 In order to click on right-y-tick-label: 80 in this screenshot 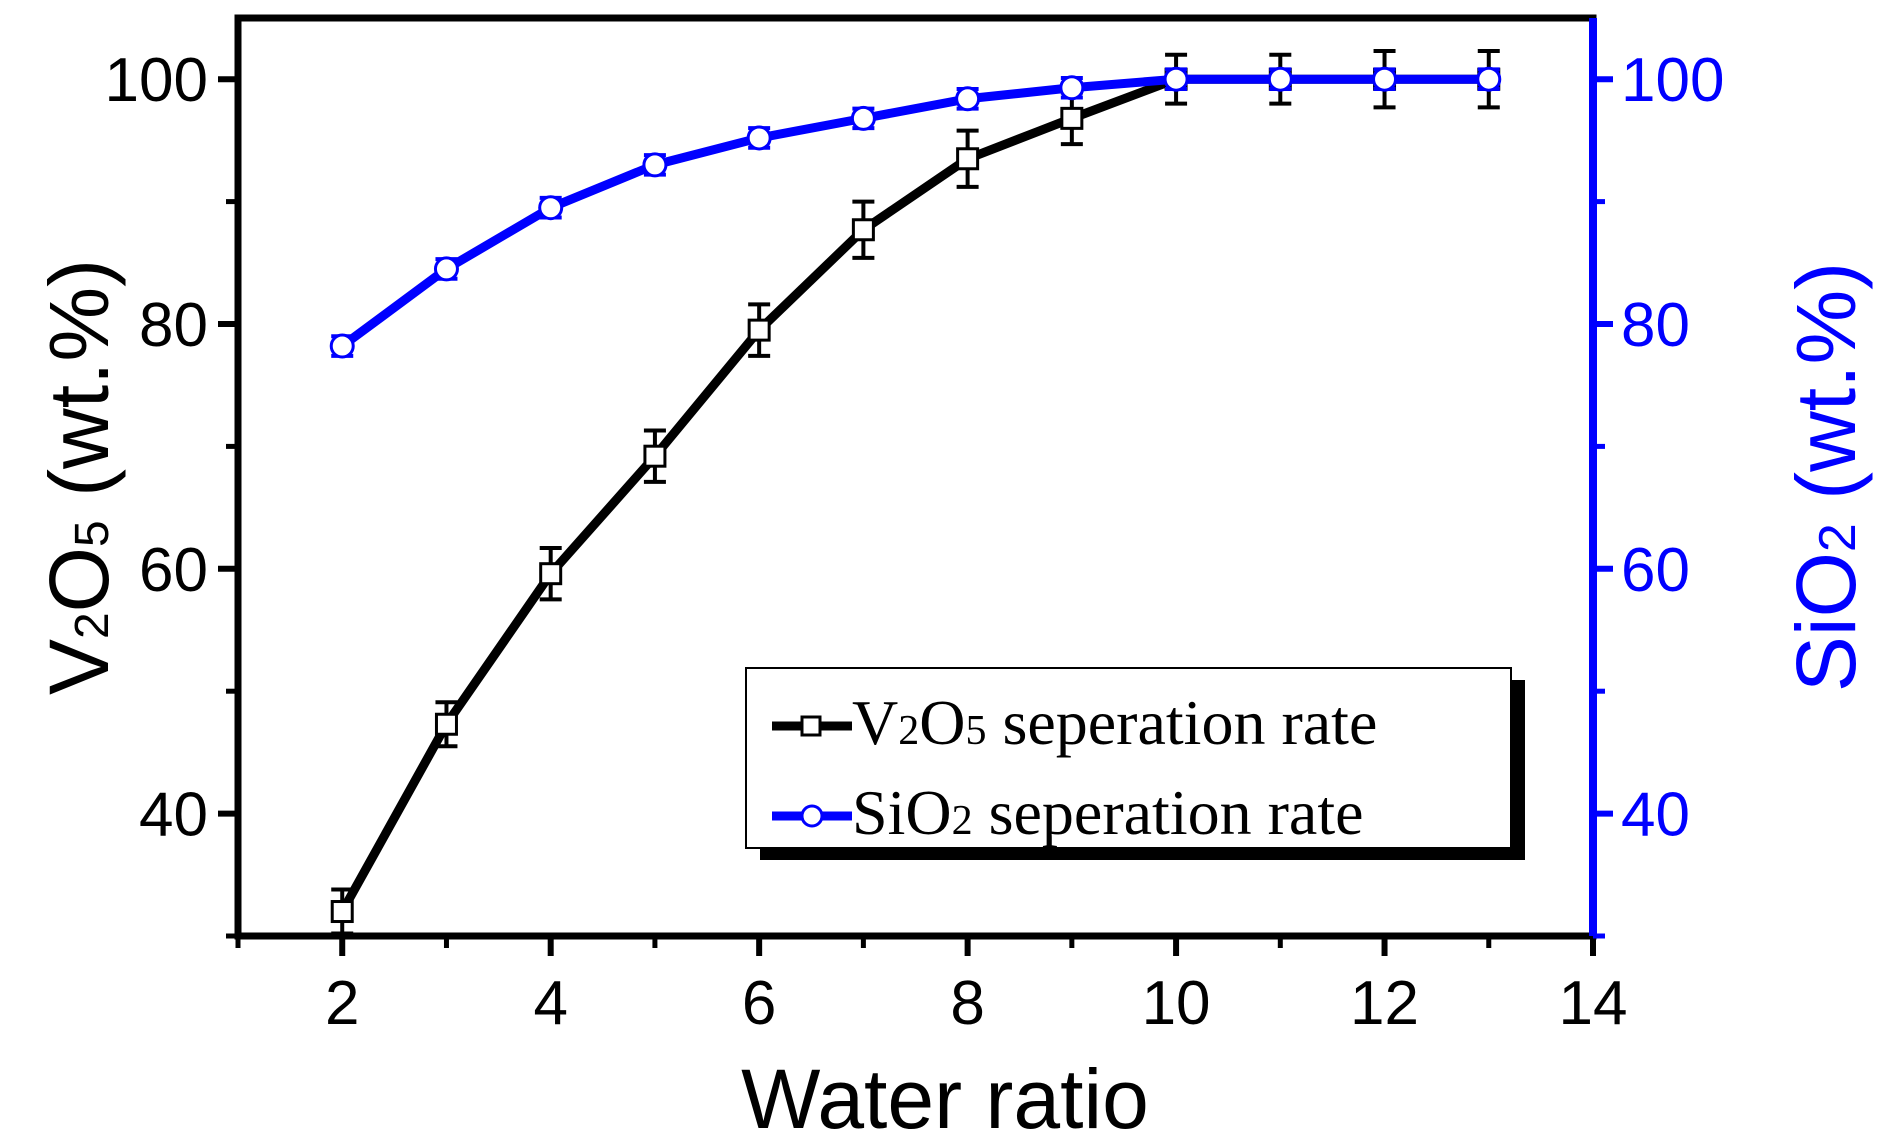, I will do `click(1655, 325)`.